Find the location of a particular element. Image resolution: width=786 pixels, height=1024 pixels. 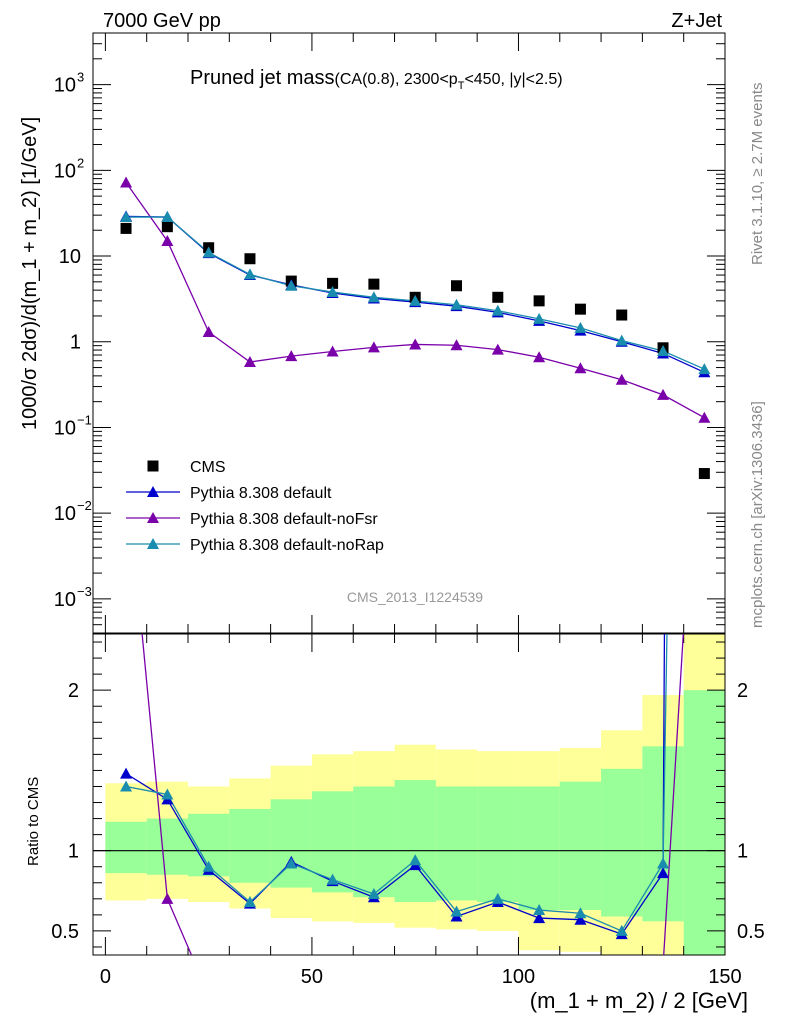

ratio-ytick-label-right: 2 is located at coordinates (742, 691).